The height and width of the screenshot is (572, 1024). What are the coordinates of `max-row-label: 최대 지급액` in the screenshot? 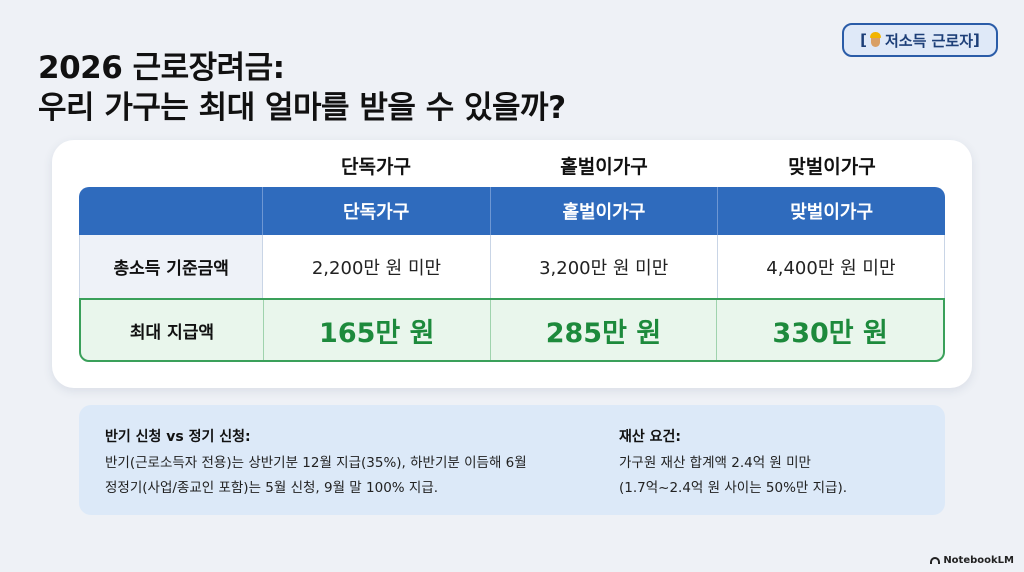 It's located at (172, 332).